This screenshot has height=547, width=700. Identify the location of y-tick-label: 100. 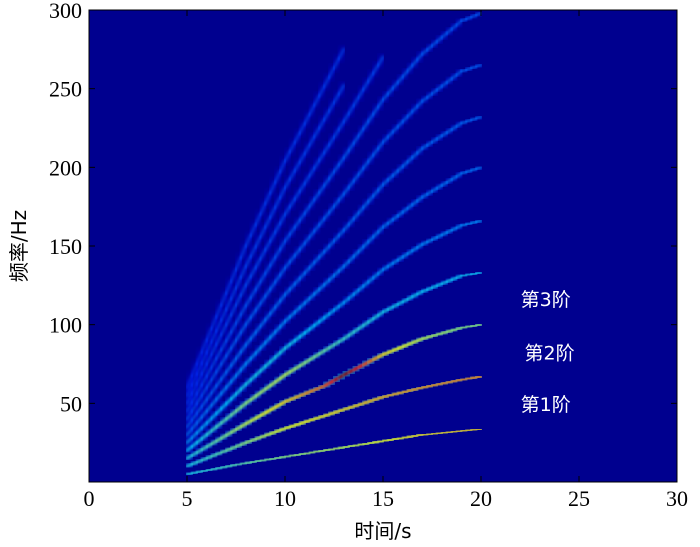
(65, 325).